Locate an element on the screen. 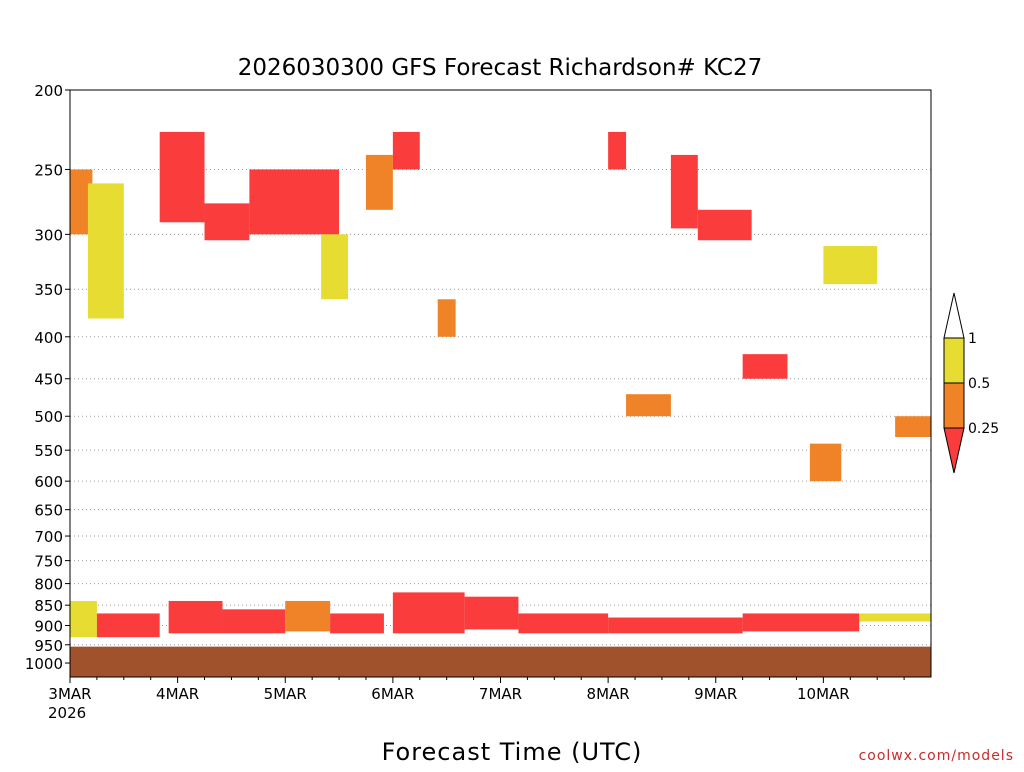 Image resolution: width=1024 pixels, height=772 pixels. x-tick-label-7MAR: 7MAR is located at coordinates (500, 694).